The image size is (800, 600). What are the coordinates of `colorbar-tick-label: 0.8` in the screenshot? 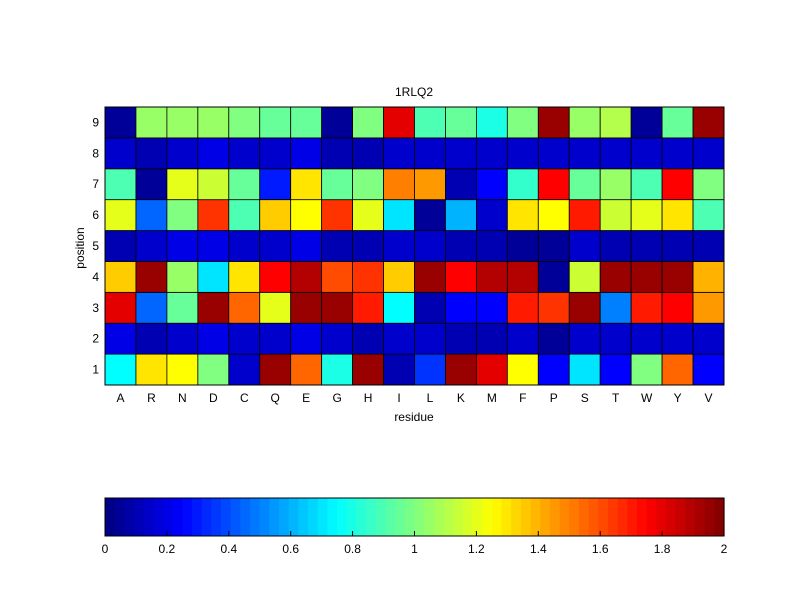 It's located at (352, 549).